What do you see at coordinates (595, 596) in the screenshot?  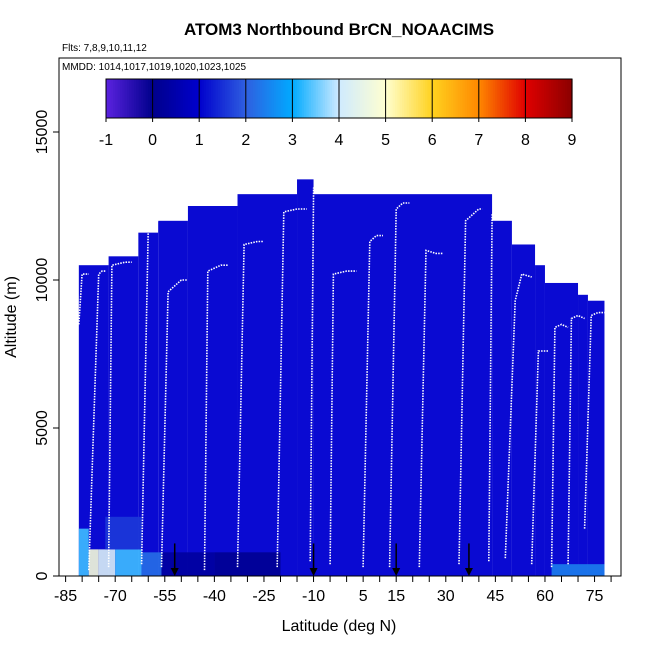 I see `x-tick-label: 75` at bounding box center [595, 596].